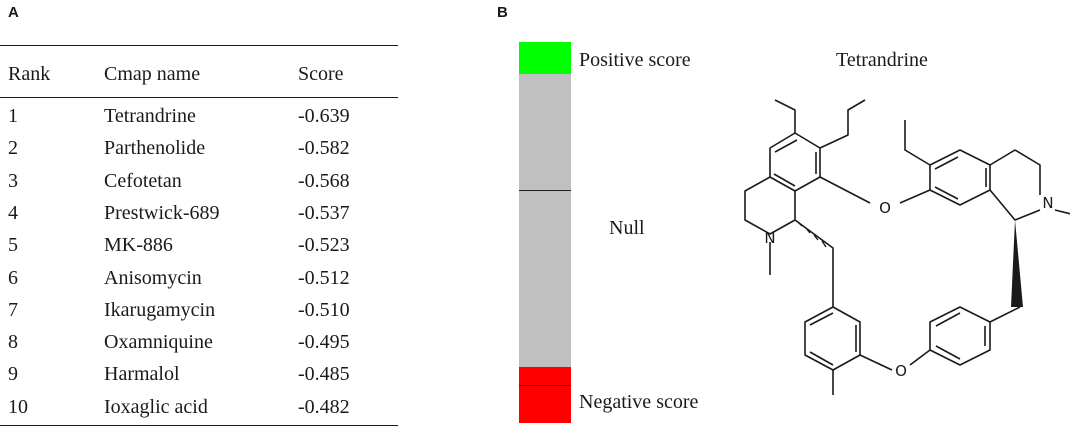 The height and width of the screenshot is (434, 1084). I want to click on row-4-name: Prestwick-689, so click(162, 213).